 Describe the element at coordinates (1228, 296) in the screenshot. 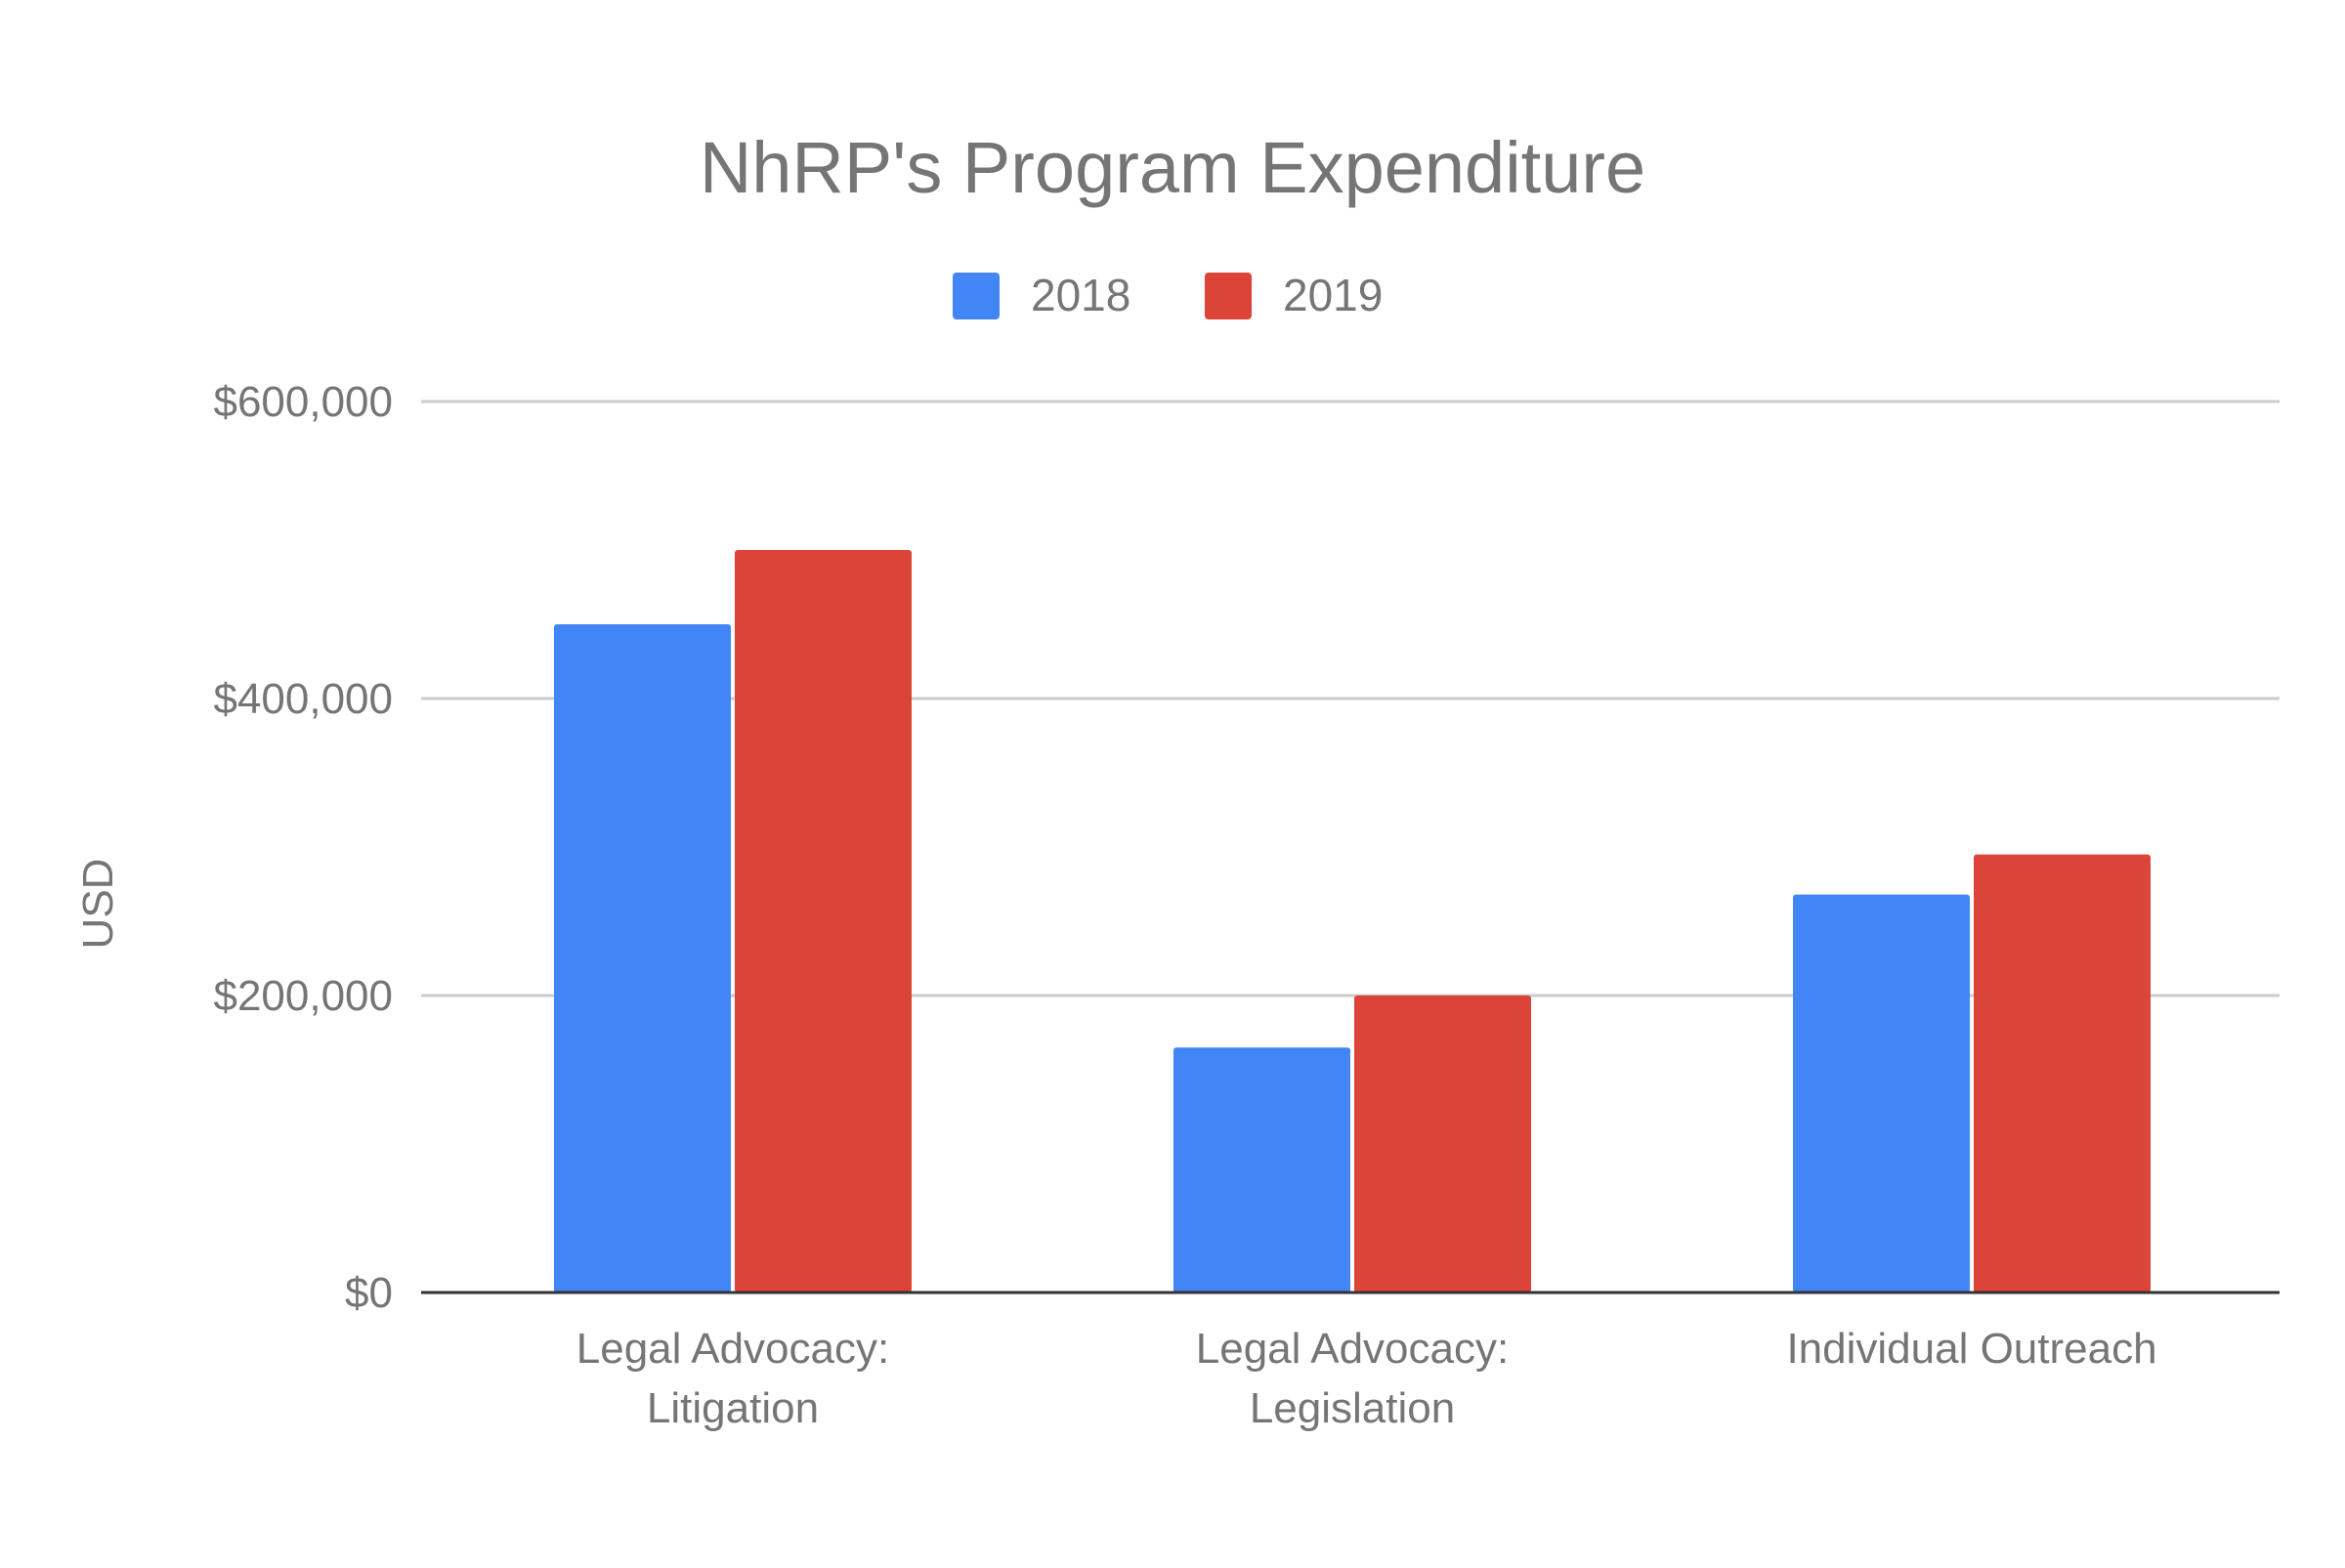

I see `legend-swatch-2019` at that location.